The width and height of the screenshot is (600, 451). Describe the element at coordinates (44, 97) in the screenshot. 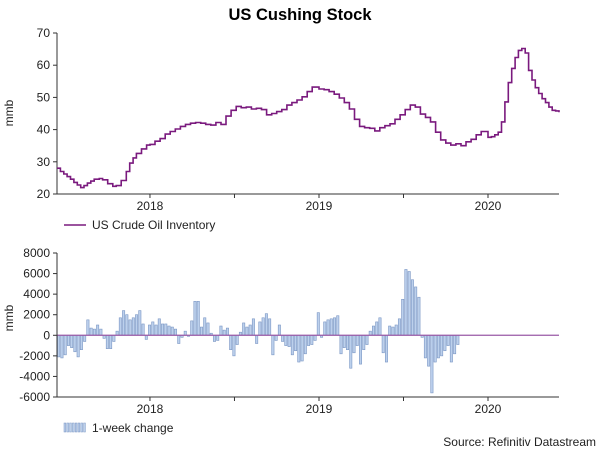

I see `line-chart-ytick-label: 50` at that location.